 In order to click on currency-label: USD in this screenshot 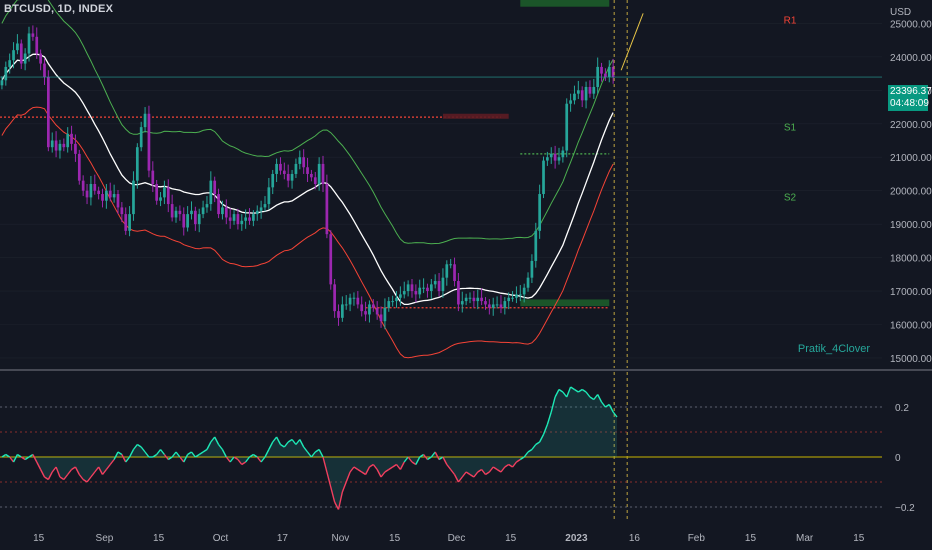, I will do `click(900, 12)`.